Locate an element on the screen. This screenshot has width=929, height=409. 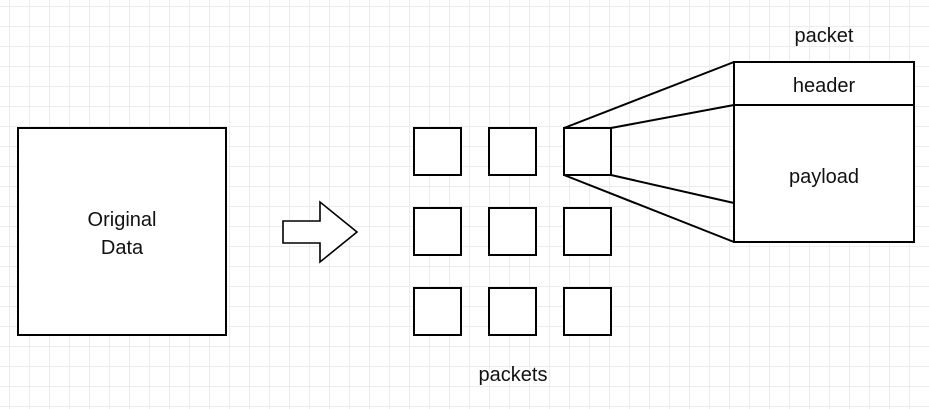
split-arrow is located at coordinates (320, 232).